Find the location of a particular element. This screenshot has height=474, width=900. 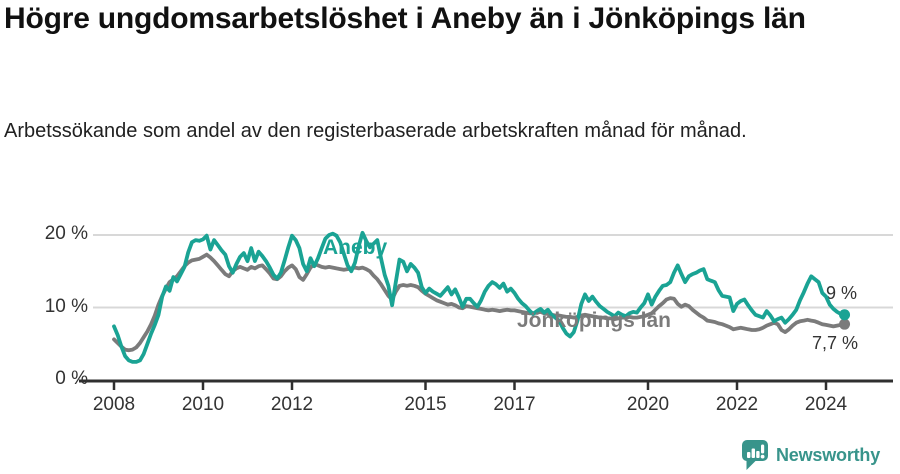

newsworthy-logo: Newsworthy is located at coordinates (810, 455).